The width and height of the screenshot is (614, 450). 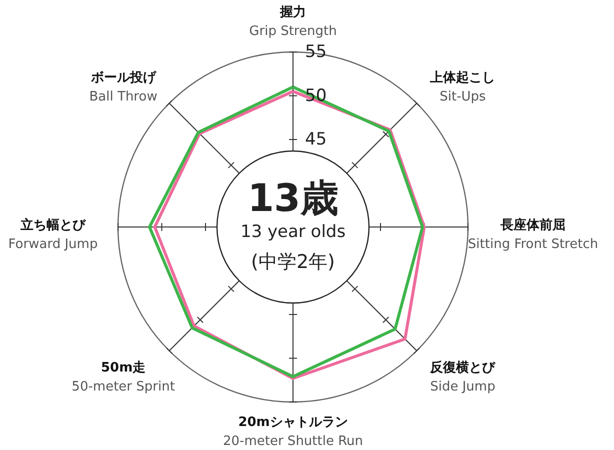 What do you see at coordinates (293, 198) in the screenshot?
I see `text: 13歳` at bounding box center [293, 198].